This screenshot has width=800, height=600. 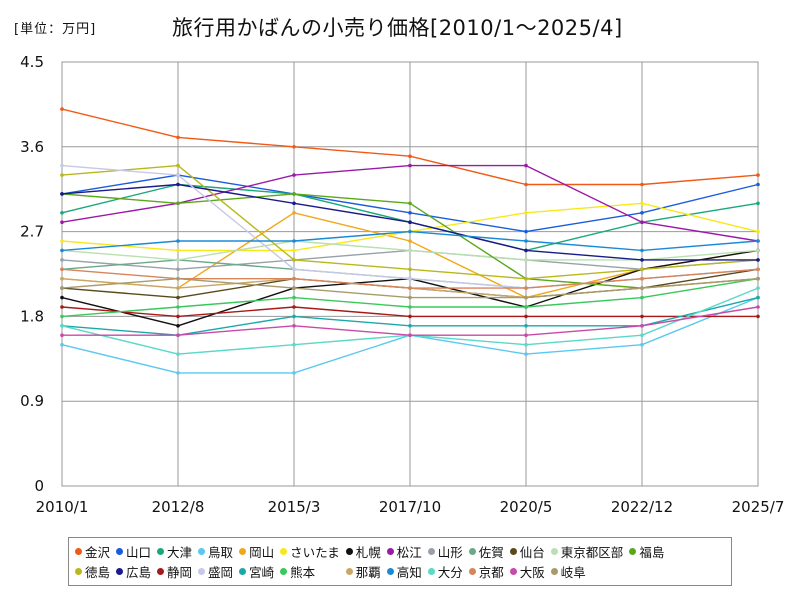 I want to click on legend-item: 山口, so click(x=133, y=551).